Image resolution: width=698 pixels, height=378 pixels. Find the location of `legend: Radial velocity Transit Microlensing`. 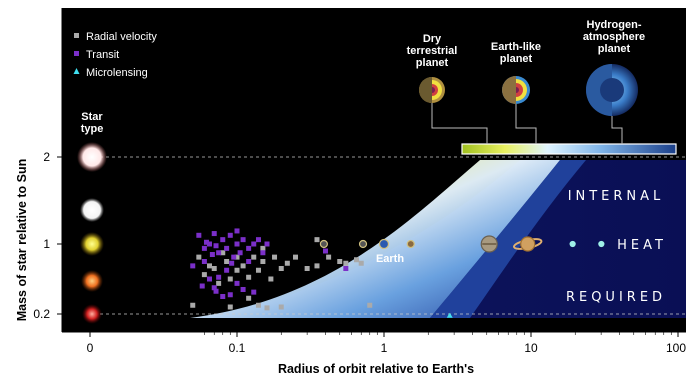

legend: Radial velocity Transit Microlensing is located at coordinates (115, 55).